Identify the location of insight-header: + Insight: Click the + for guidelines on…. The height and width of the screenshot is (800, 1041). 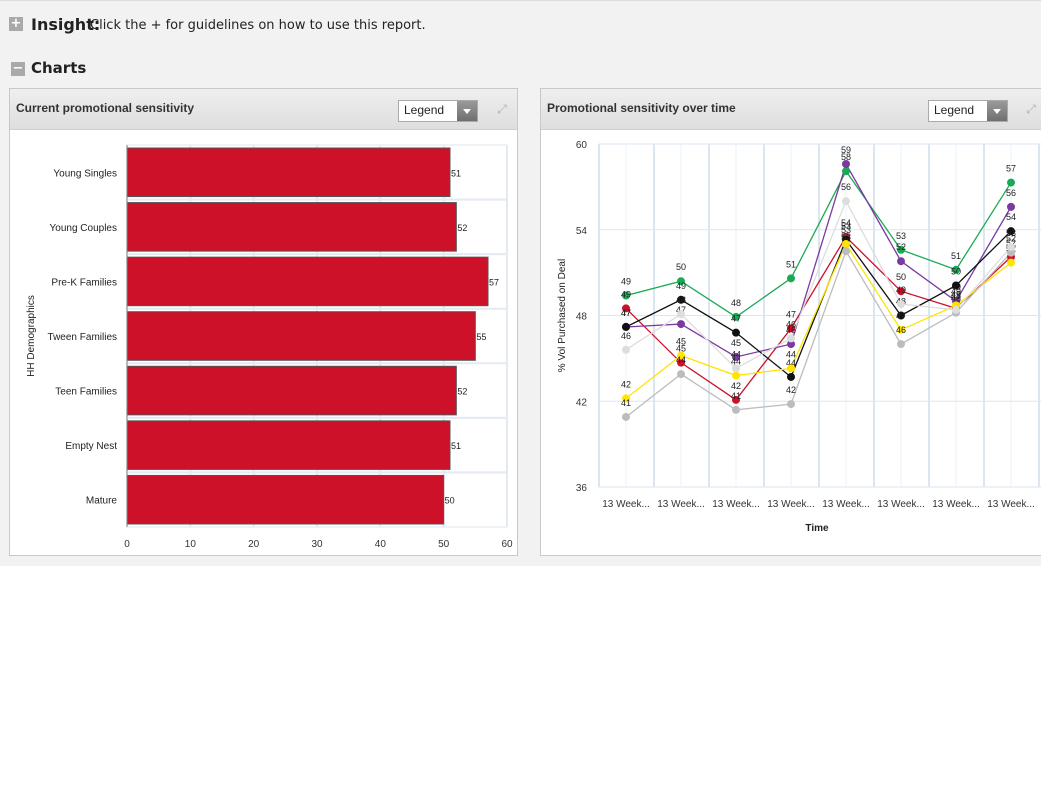
(520, 23).